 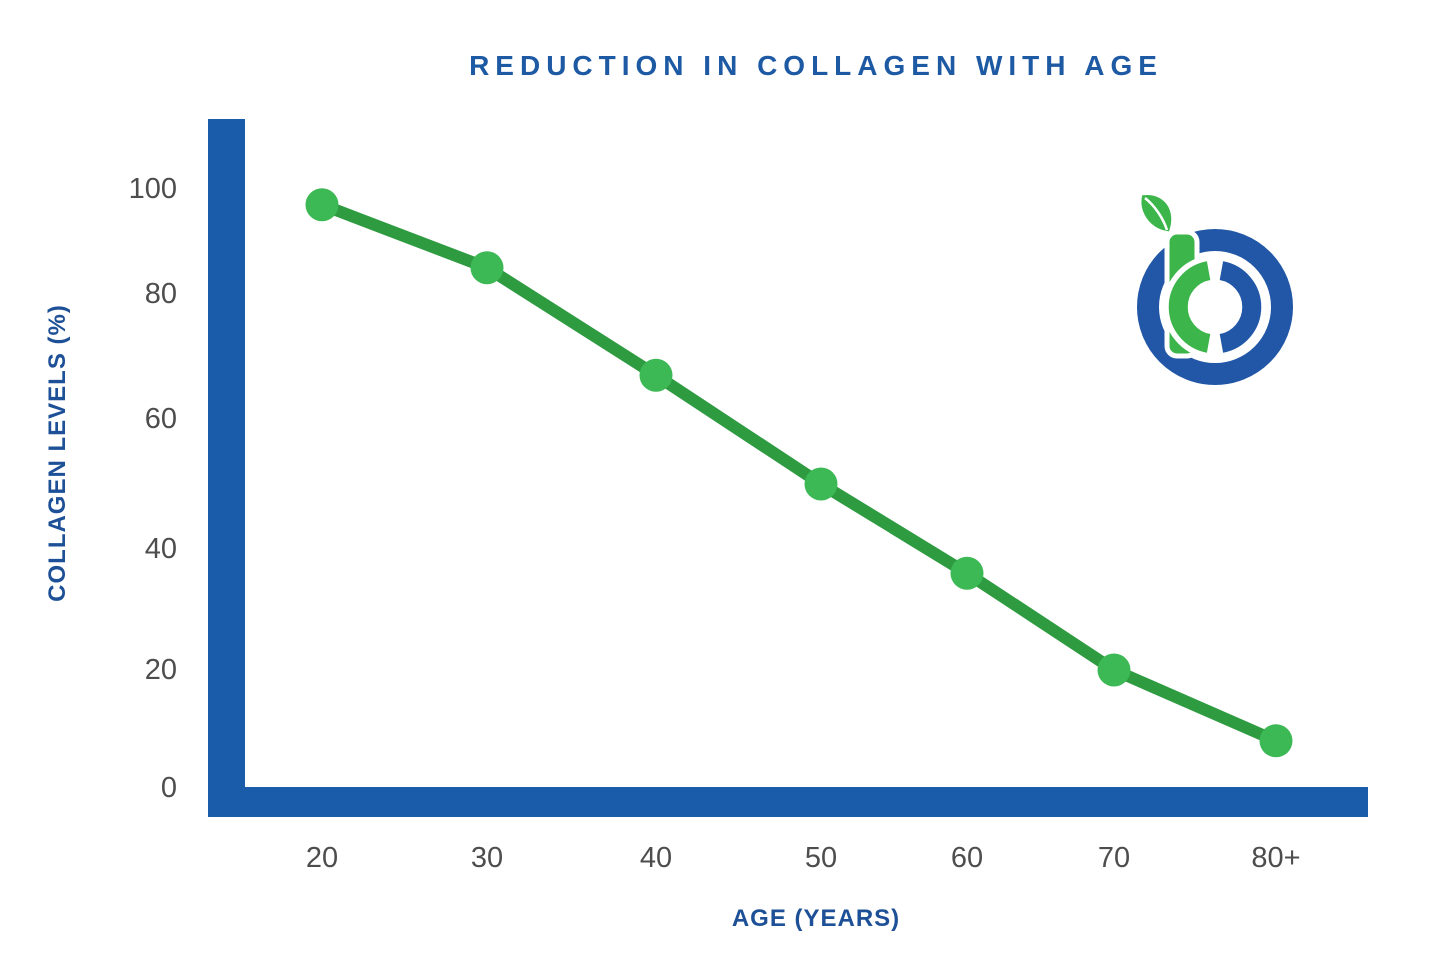 What do you see at coordinates (656, 858) in the screenshot?
I see `x-tick-label-40: 40` at bounding box center [656, 858].